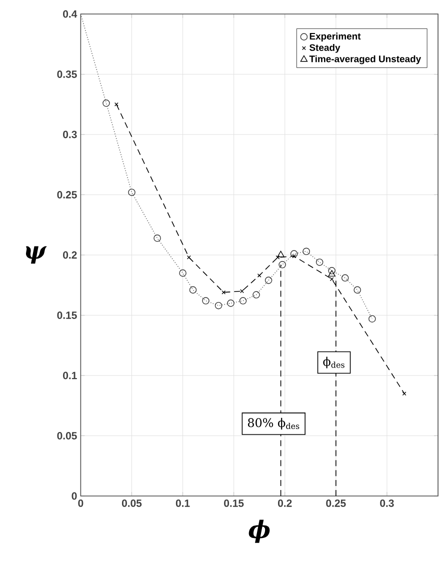 The image size is (439, 571). I want to click on y-tick-label: 0.2, so click(70, 255).